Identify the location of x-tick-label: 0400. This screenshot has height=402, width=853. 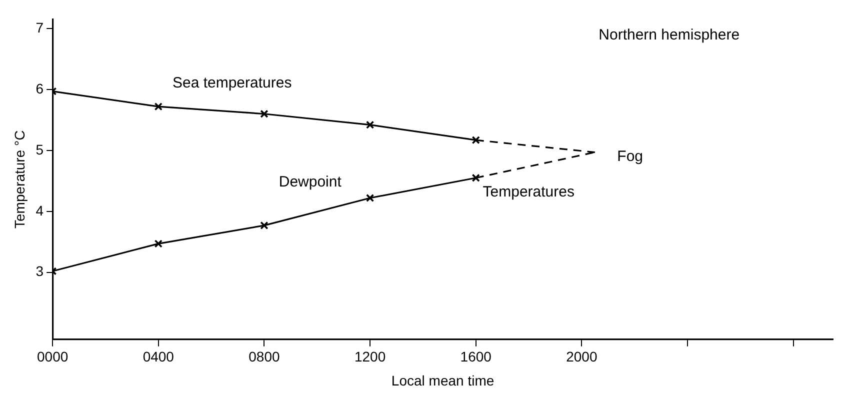
(158, 356).